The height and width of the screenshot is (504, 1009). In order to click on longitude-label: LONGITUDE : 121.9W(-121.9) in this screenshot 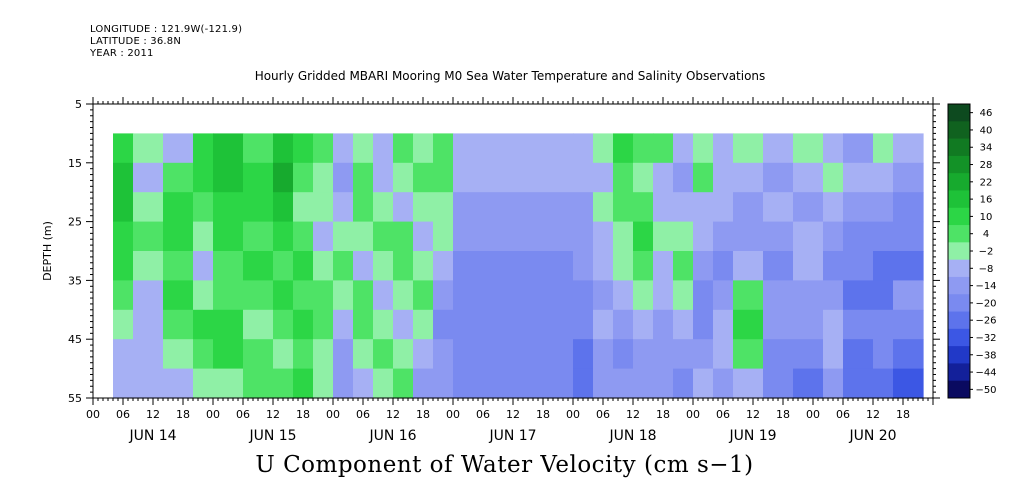, I will do `click(166, 29)`.